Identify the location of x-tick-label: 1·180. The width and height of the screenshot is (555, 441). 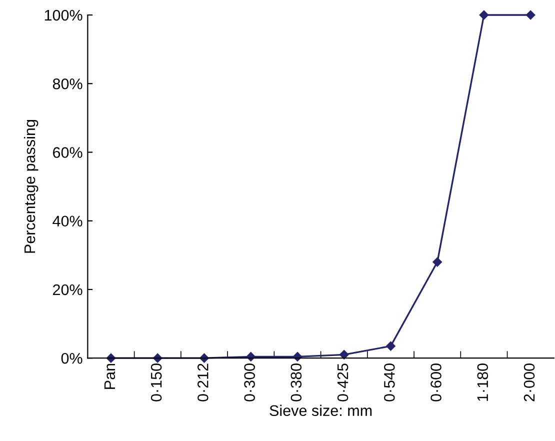
(482, 382).